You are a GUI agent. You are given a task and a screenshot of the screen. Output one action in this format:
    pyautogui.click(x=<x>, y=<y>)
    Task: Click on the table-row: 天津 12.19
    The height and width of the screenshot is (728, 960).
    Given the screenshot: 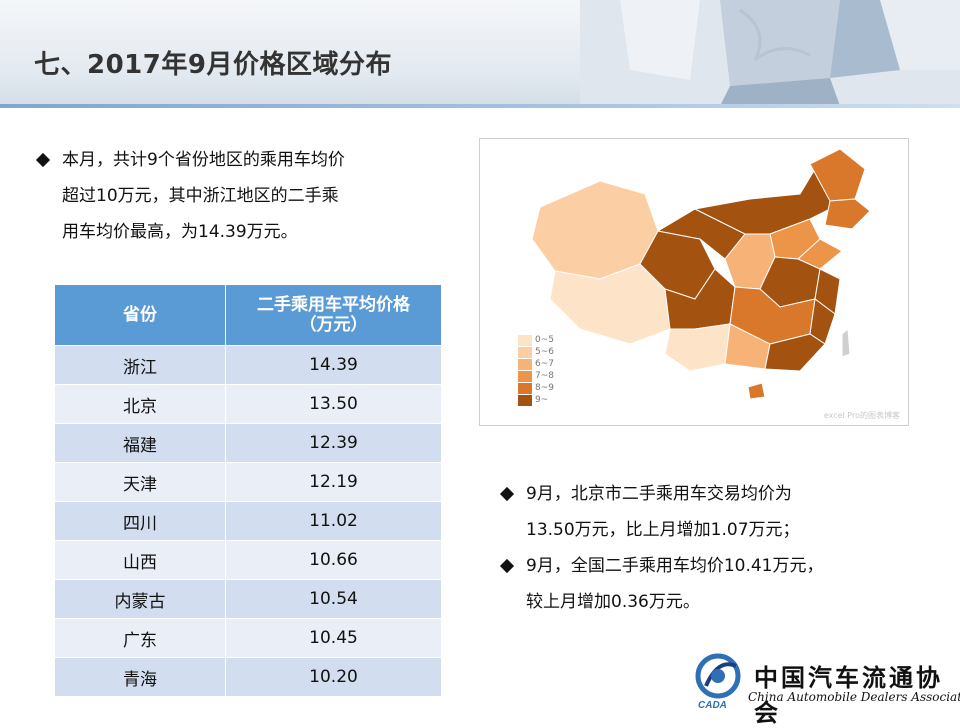 What is the action you would take?
    pyautogui.click(x=248, y=482)
    